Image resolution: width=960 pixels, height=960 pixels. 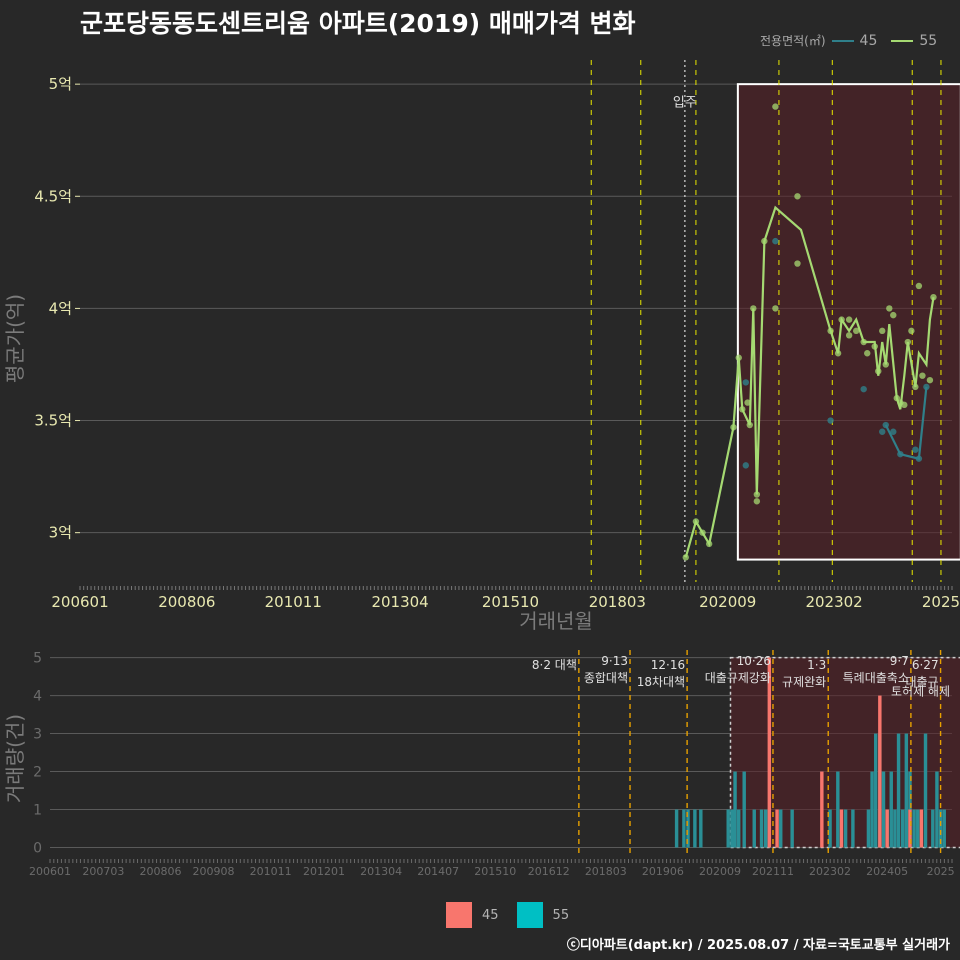 What do you see at coordinates (941, 602) in the screenshot?
I see `x-tick-label: 2025` at bounding box center [941, 602].